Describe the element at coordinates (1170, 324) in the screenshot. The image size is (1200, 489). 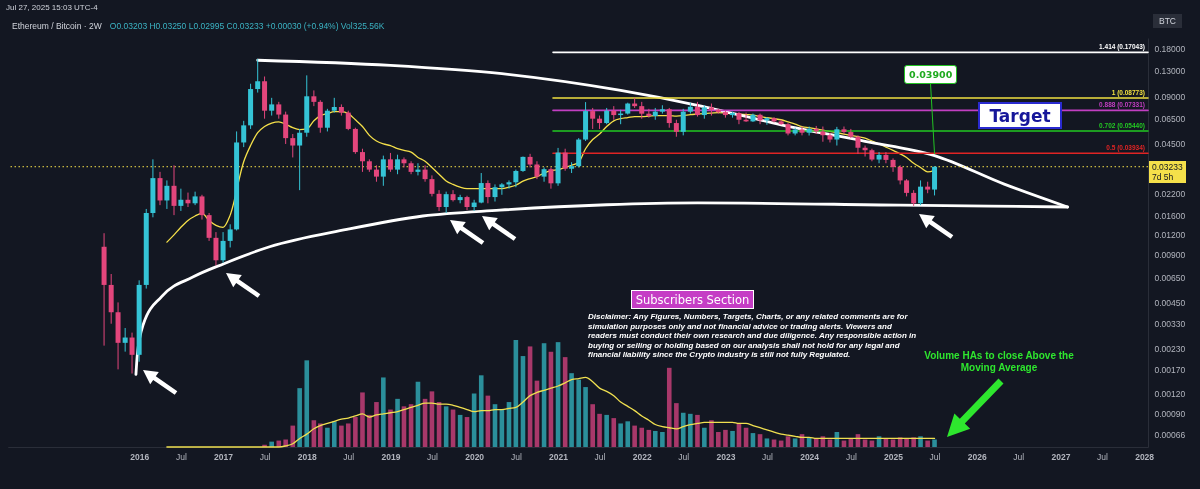
I see `y-tick-label: 0.00330` at that location.